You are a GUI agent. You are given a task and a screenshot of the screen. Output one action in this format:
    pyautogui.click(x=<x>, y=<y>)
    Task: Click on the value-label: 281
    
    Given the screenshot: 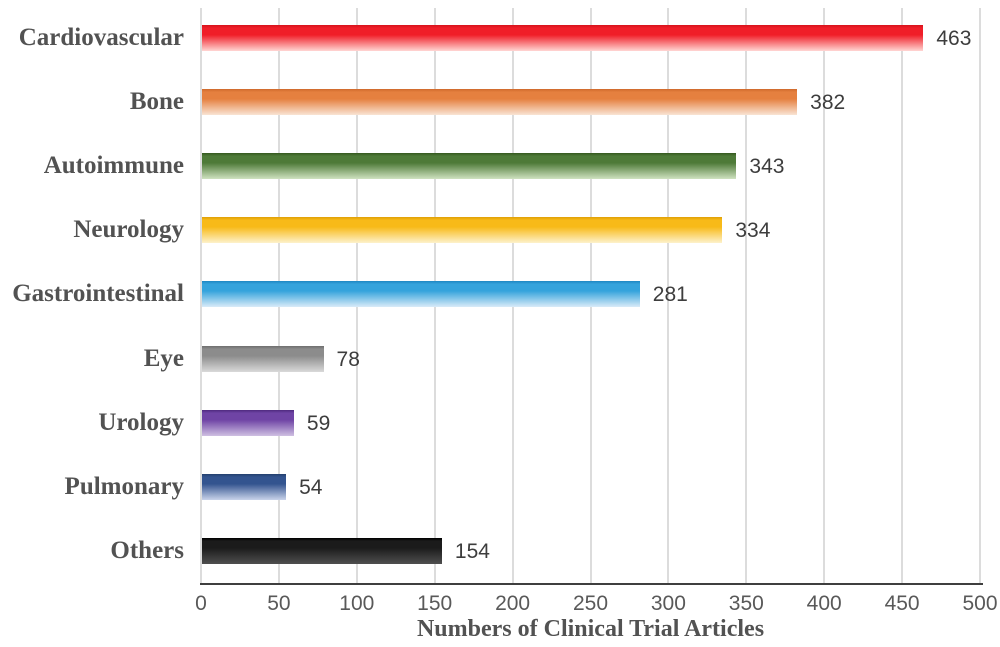 What is the action you would take?
    pyautogui.click(x=670, y=295)
    